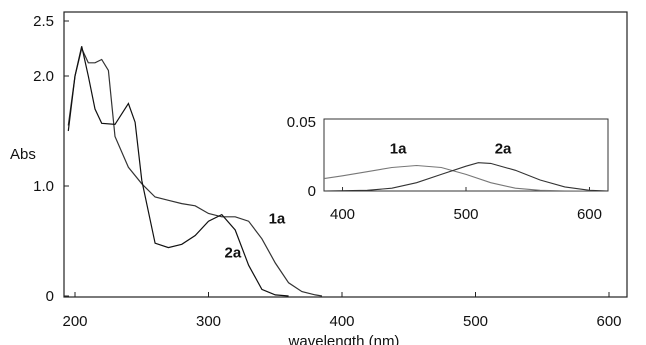  What do you see at coordinates (43, 21) in the screenshot?
I see `y-tick-label: 2.5` at bounding box center [43, 21].